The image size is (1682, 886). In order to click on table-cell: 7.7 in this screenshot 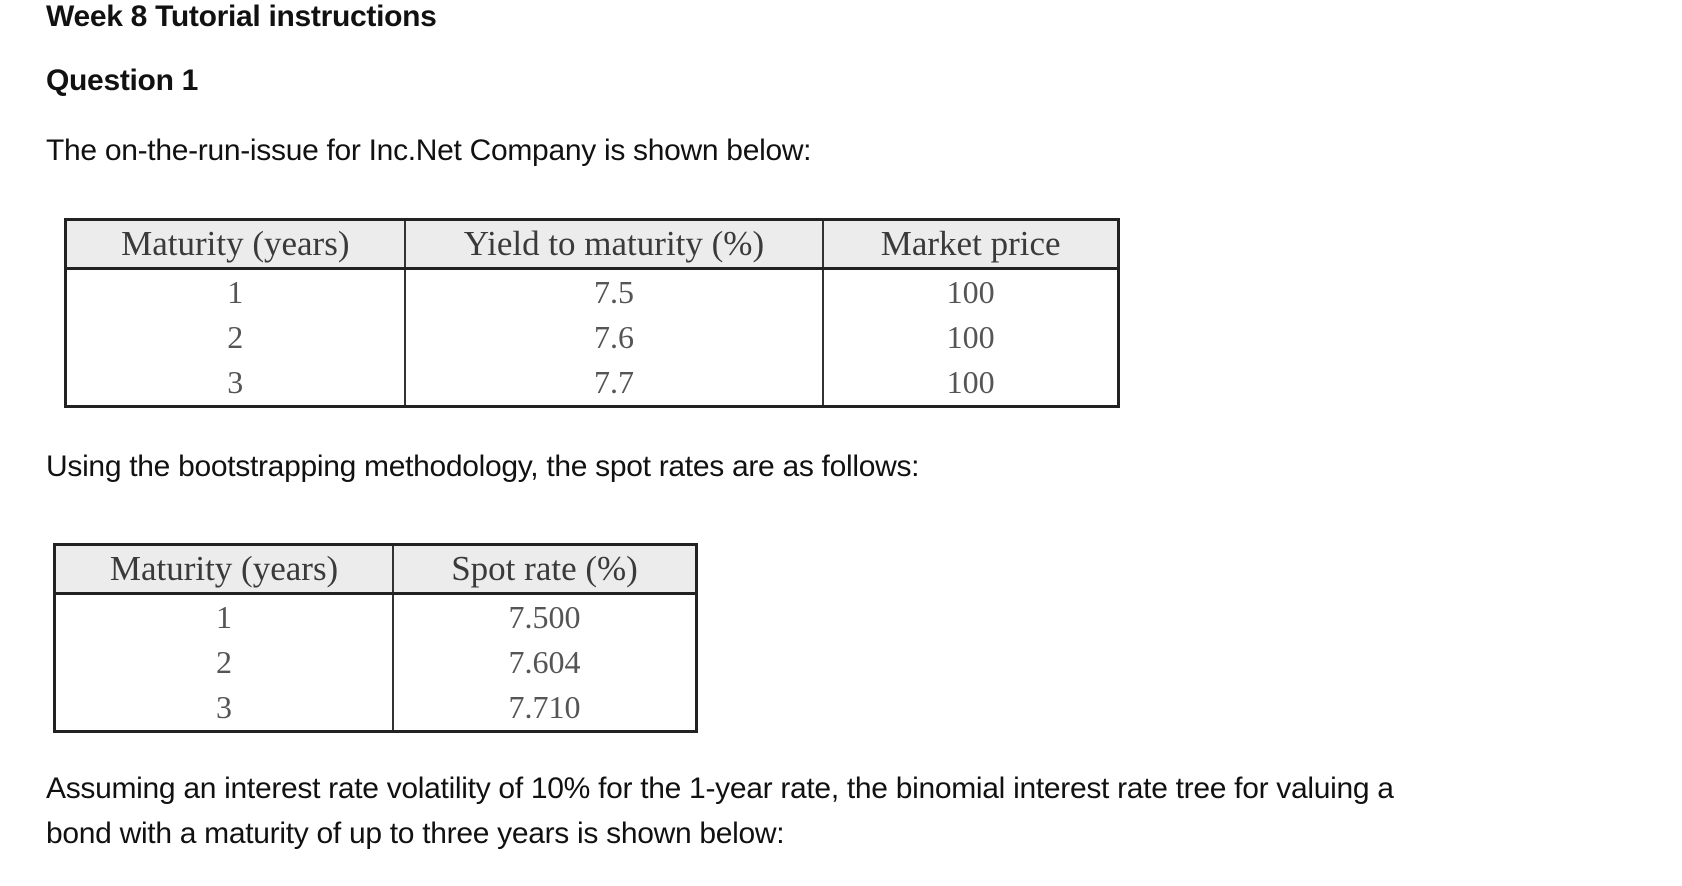, I will do `click(614, 383)`.